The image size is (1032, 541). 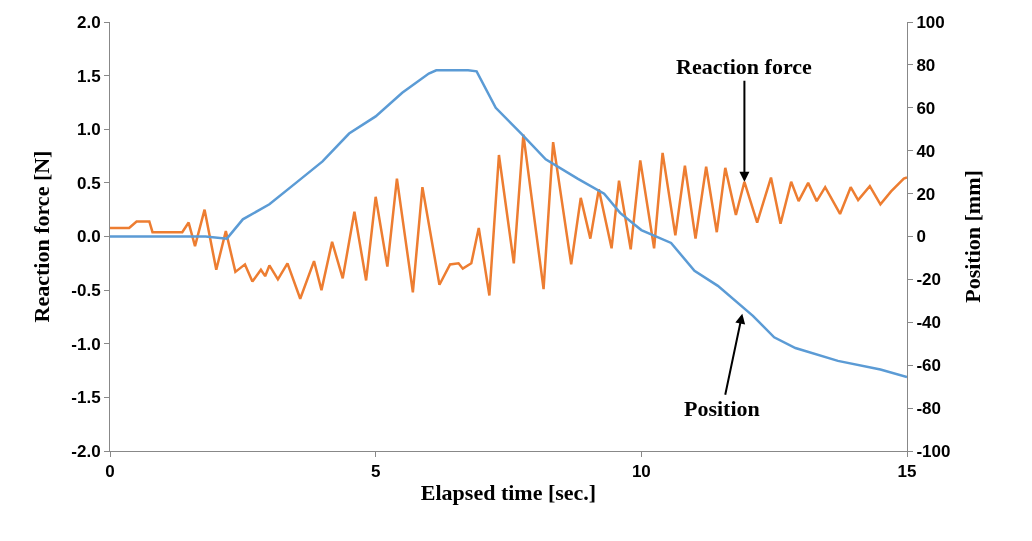 I want to click on y2-tick-label: -40, so click(x=928, y=323).